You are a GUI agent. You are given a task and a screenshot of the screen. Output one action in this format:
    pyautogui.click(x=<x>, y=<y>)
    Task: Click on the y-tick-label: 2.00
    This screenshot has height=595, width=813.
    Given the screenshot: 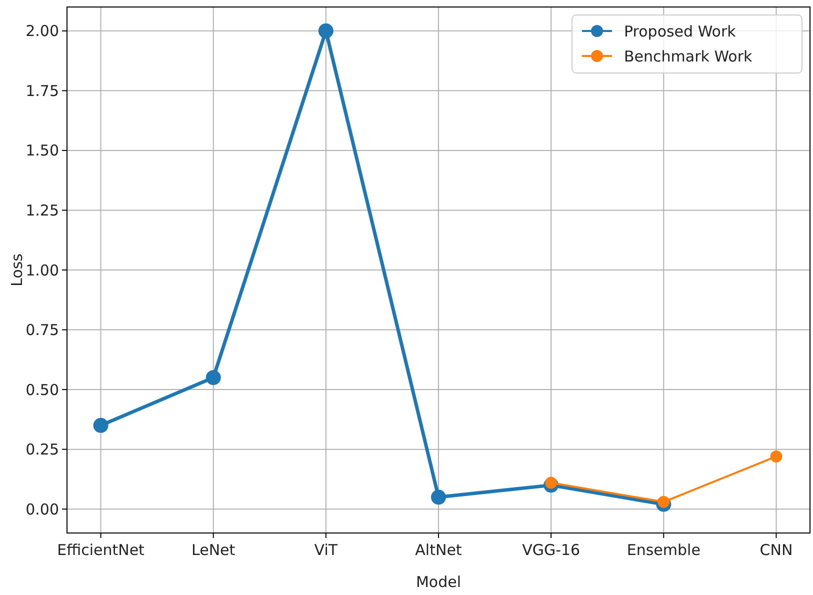 What is the action you would take?
    pyautogui.click(x=42, y=31)
    